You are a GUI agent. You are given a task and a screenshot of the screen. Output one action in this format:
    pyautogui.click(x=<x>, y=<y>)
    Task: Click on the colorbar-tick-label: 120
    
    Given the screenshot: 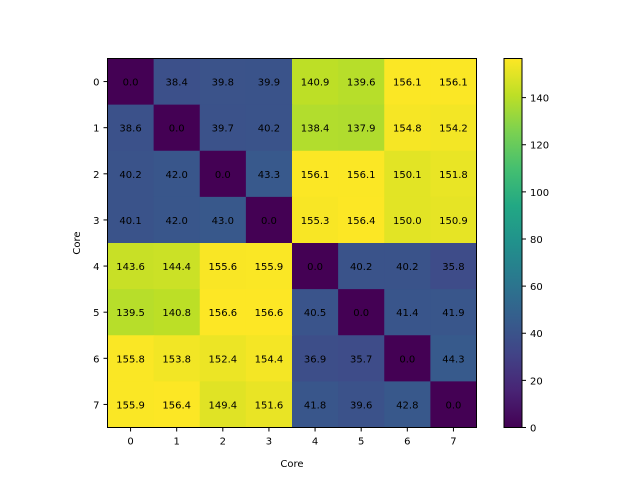 What is the action you would take?
    pyautogui.click(x=539, y=146)
    